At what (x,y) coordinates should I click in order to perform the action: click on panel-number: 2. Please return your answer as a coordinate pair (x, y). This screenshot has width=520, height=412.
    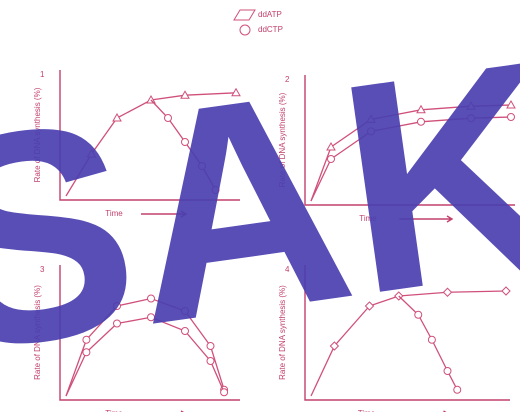
    Looking at the image, I should click on (287, 79).